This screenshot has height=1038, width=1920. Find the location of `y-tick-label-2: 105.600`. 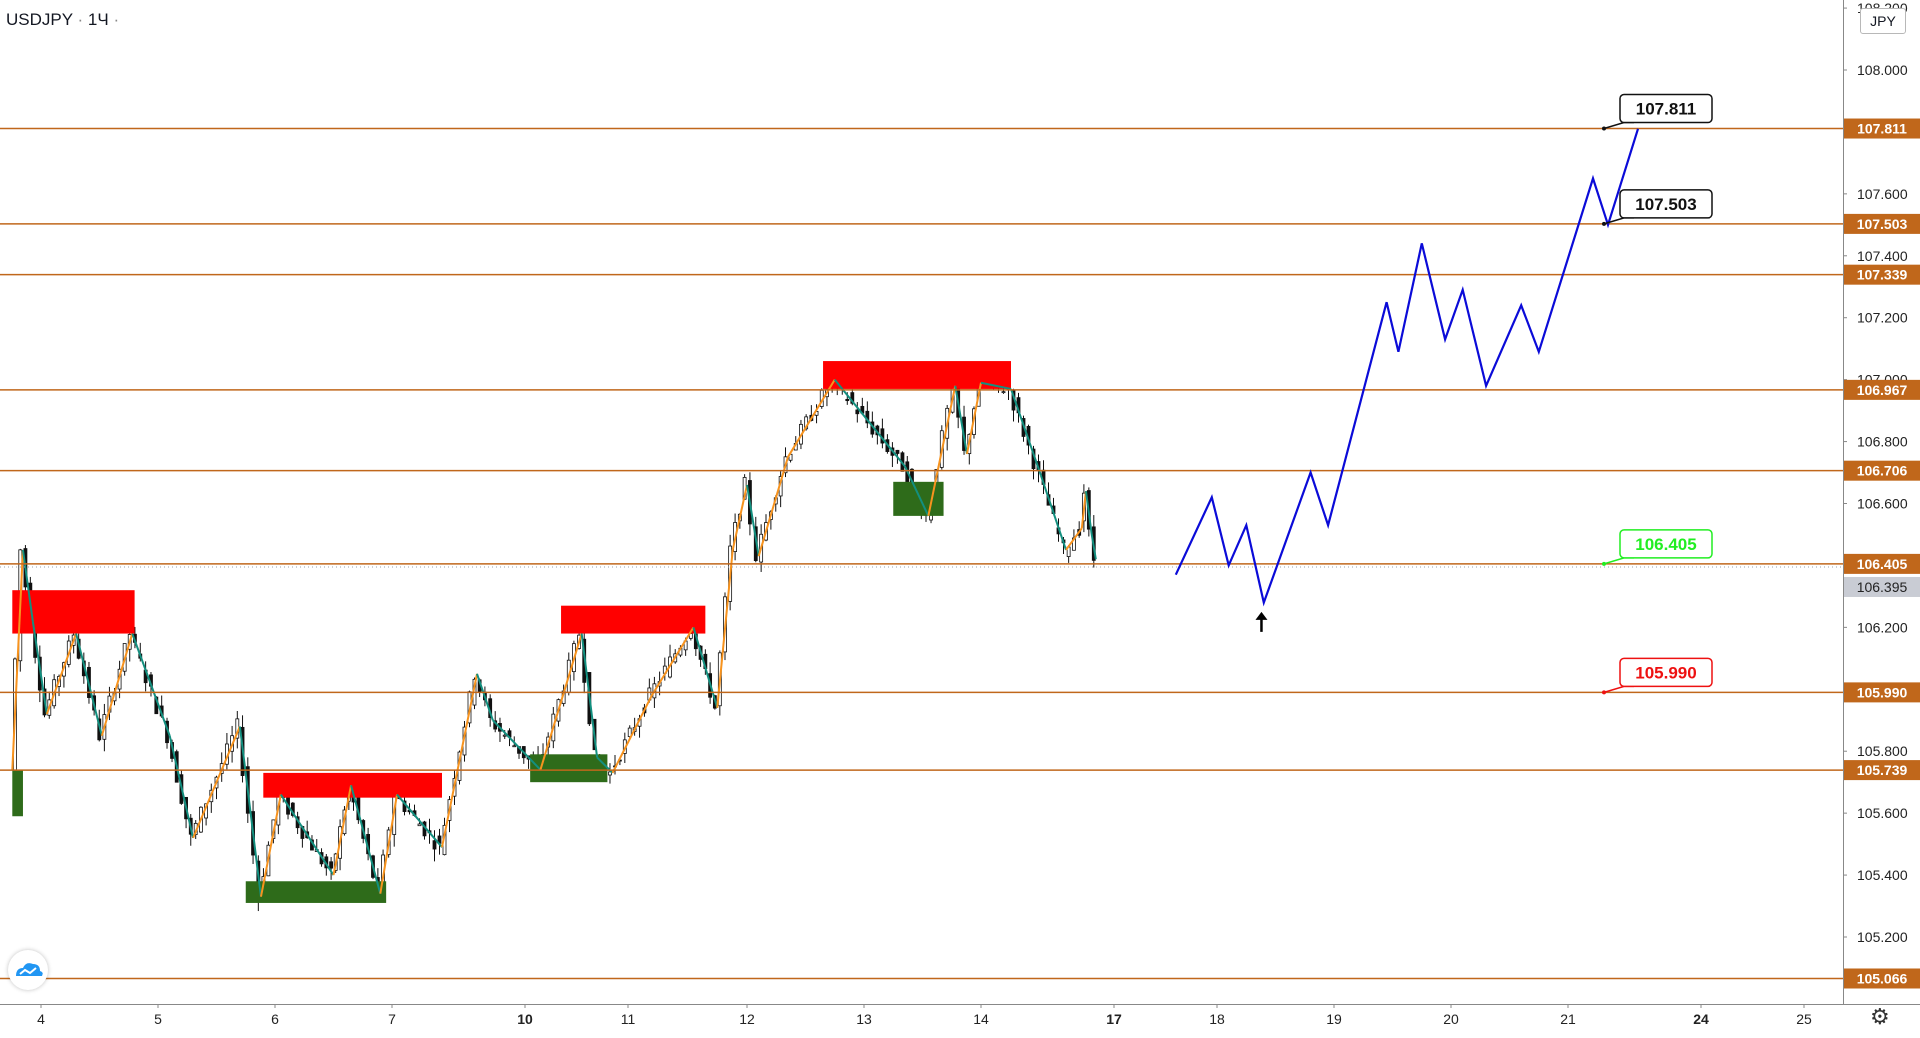

y-tick-label-2: 105.600 is located at coordinates (1882, 813).